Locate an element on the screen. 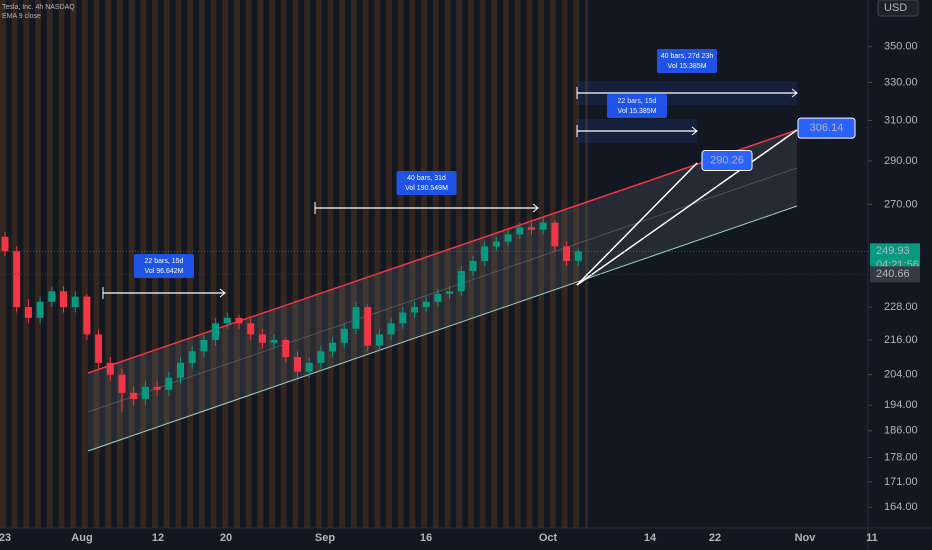  chart-title: Tesla, Inc. 4h NASDAQ is located at coordinates (38, 7).